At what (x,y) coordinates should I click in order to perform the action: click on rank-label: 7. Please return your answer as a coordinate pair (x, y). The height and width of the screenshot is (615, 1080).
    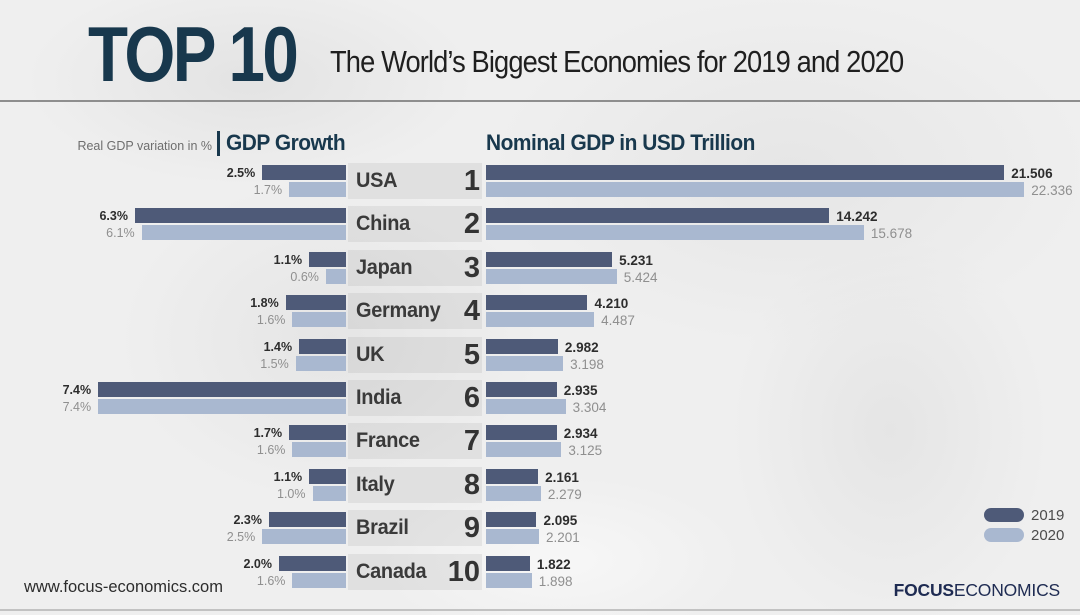
    Looking at the image, I should click on (471, 441).